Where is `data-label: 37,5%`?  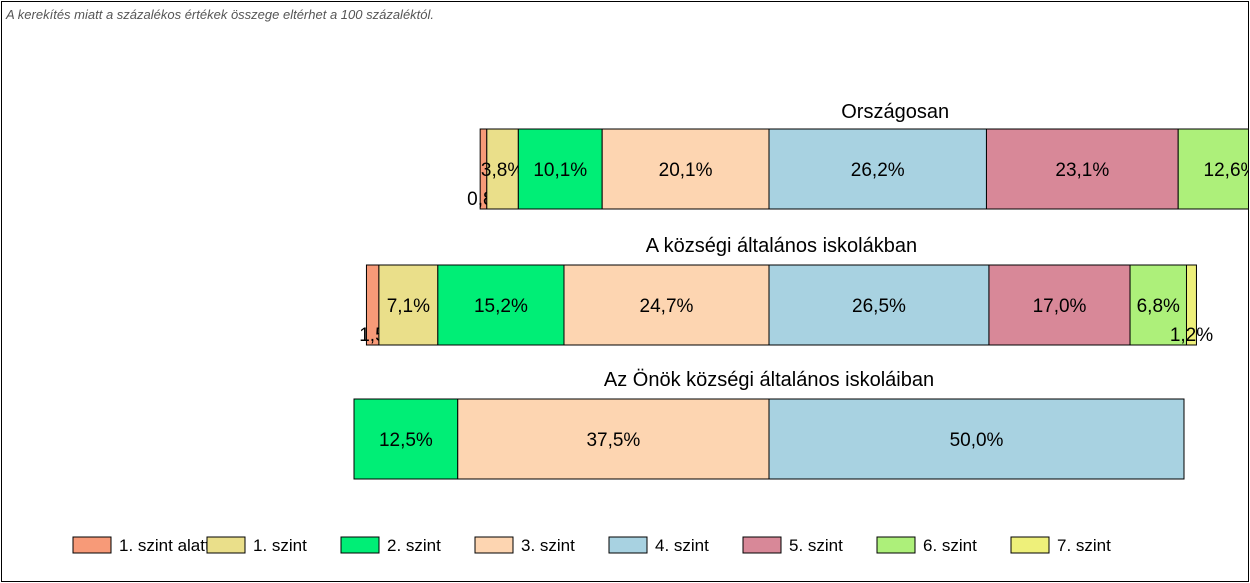
data-label: 37,5% is located at coordinates (613, 440).